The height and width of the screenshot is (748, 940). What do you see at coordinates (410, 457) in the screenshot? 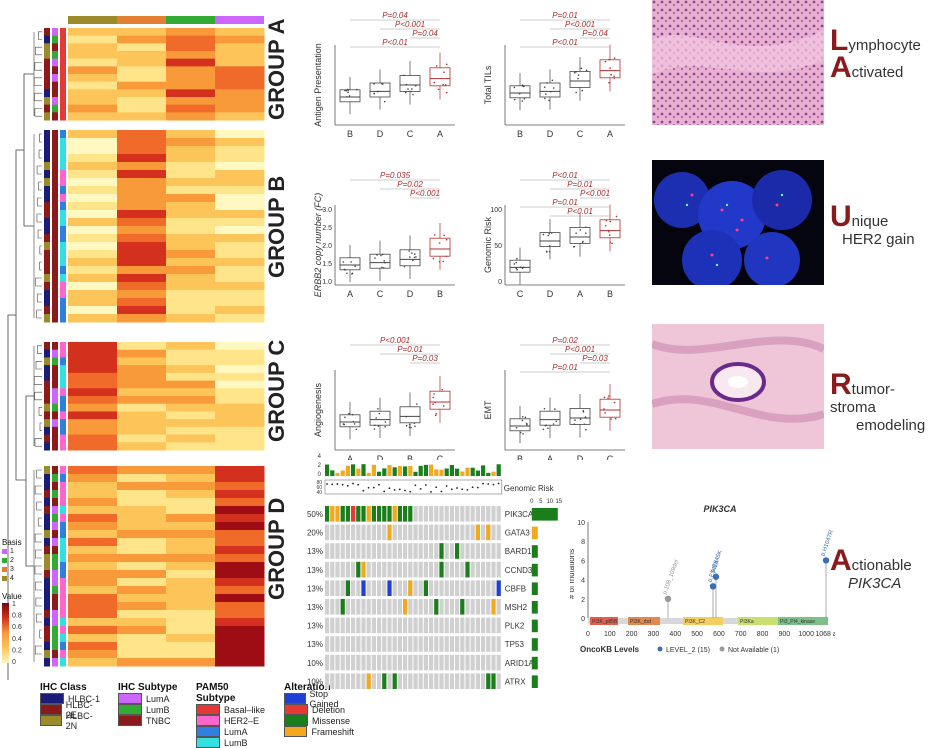
I see `x-tick-label: B` at bounding box center [410, 457].